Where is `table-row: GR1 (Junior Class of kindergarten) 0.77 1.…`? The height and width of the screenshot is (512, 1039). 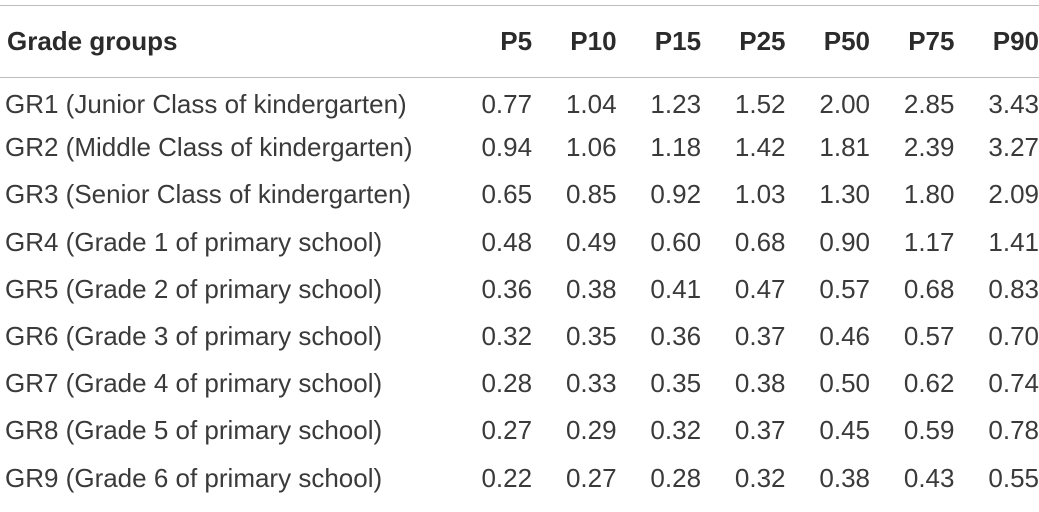
table-row: GR1 (Junior Class of kindergarten) 0.77 1.… is located at coordinates (519, 100).